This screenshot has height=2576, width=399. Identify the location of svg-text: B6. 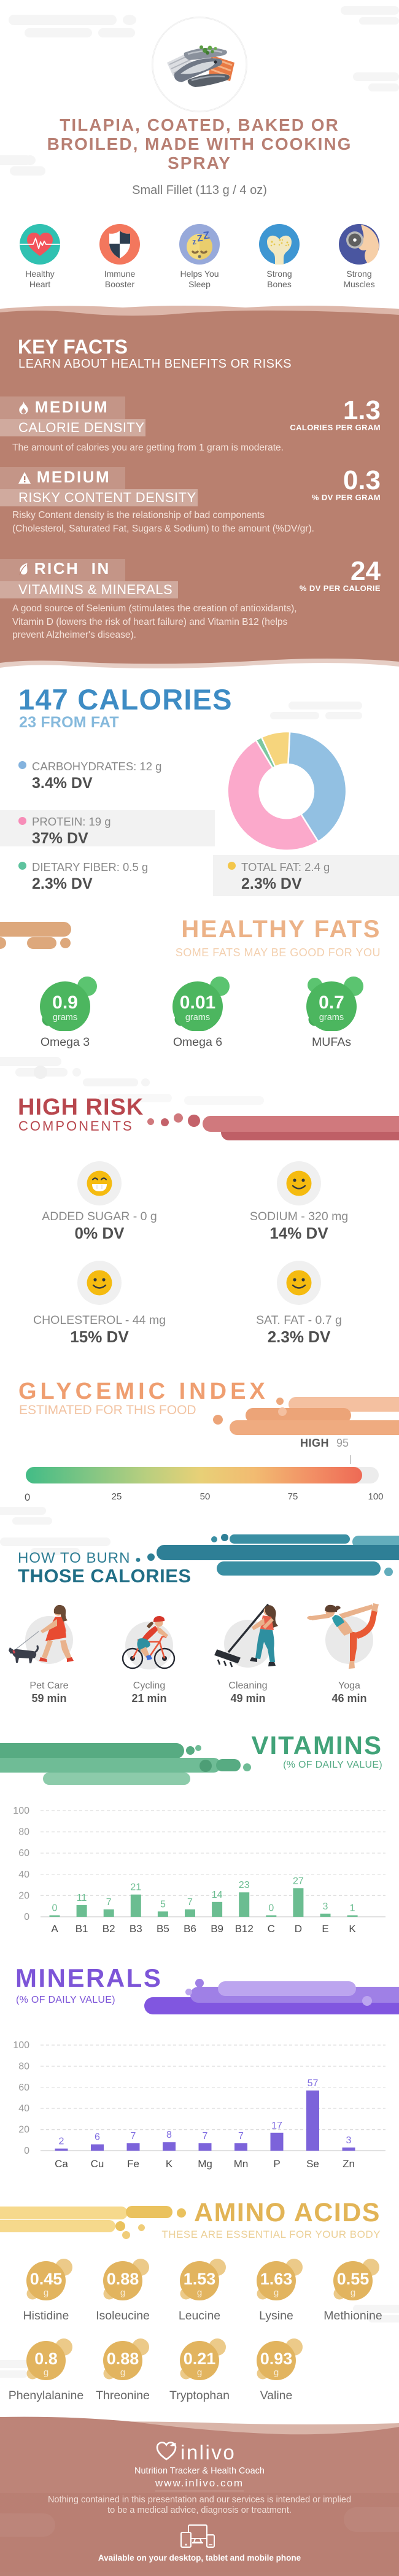
(190, 1929).